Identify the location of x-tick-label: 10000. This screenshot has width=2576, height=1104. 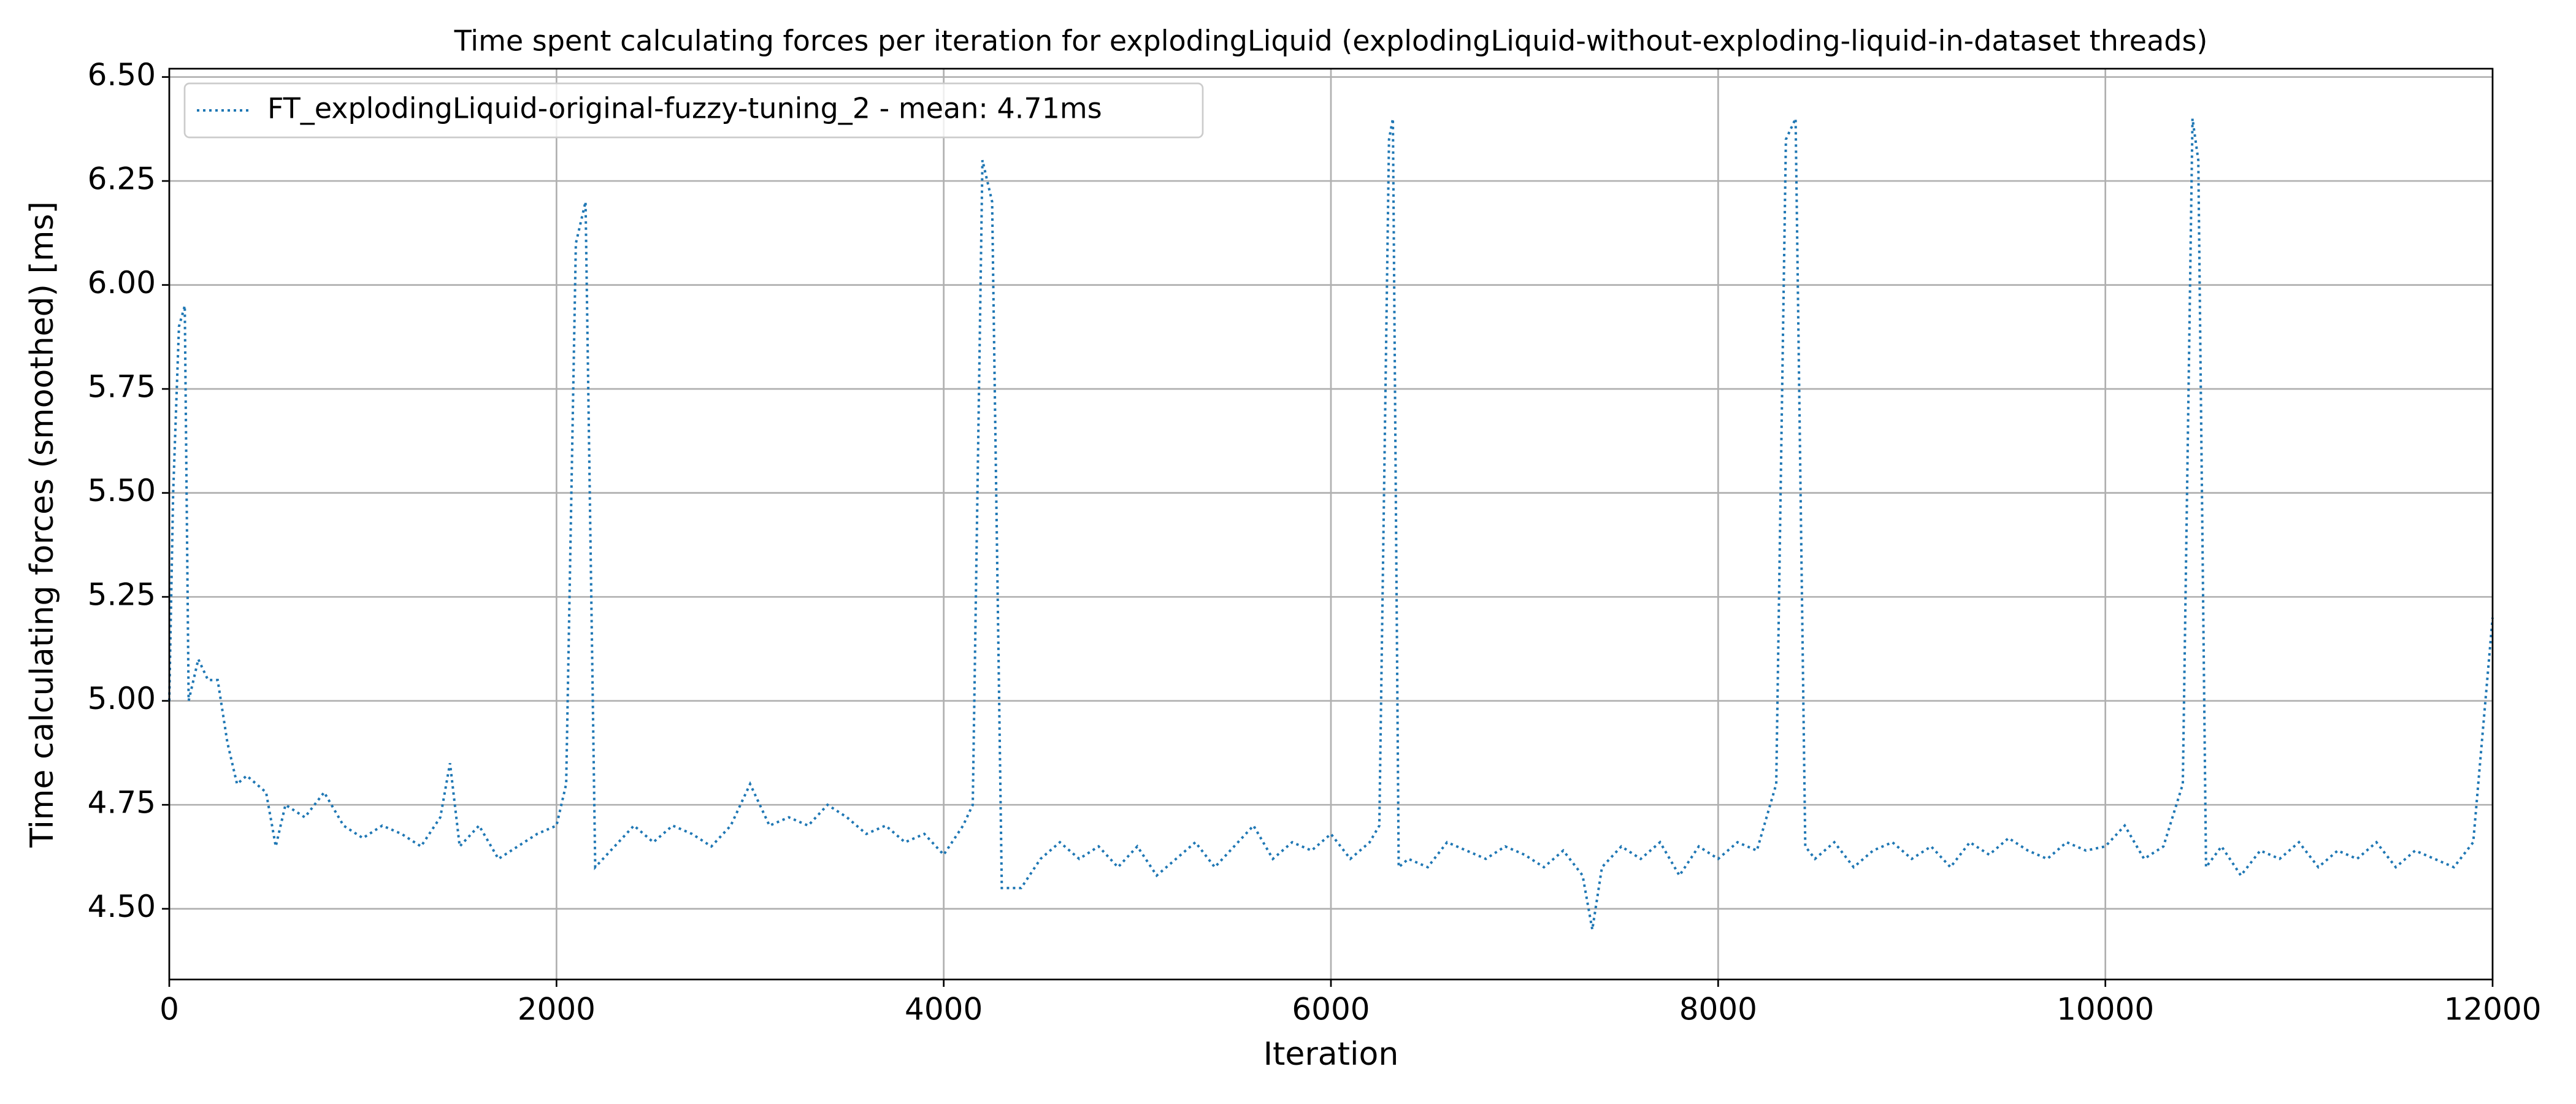
(2105, 1009).